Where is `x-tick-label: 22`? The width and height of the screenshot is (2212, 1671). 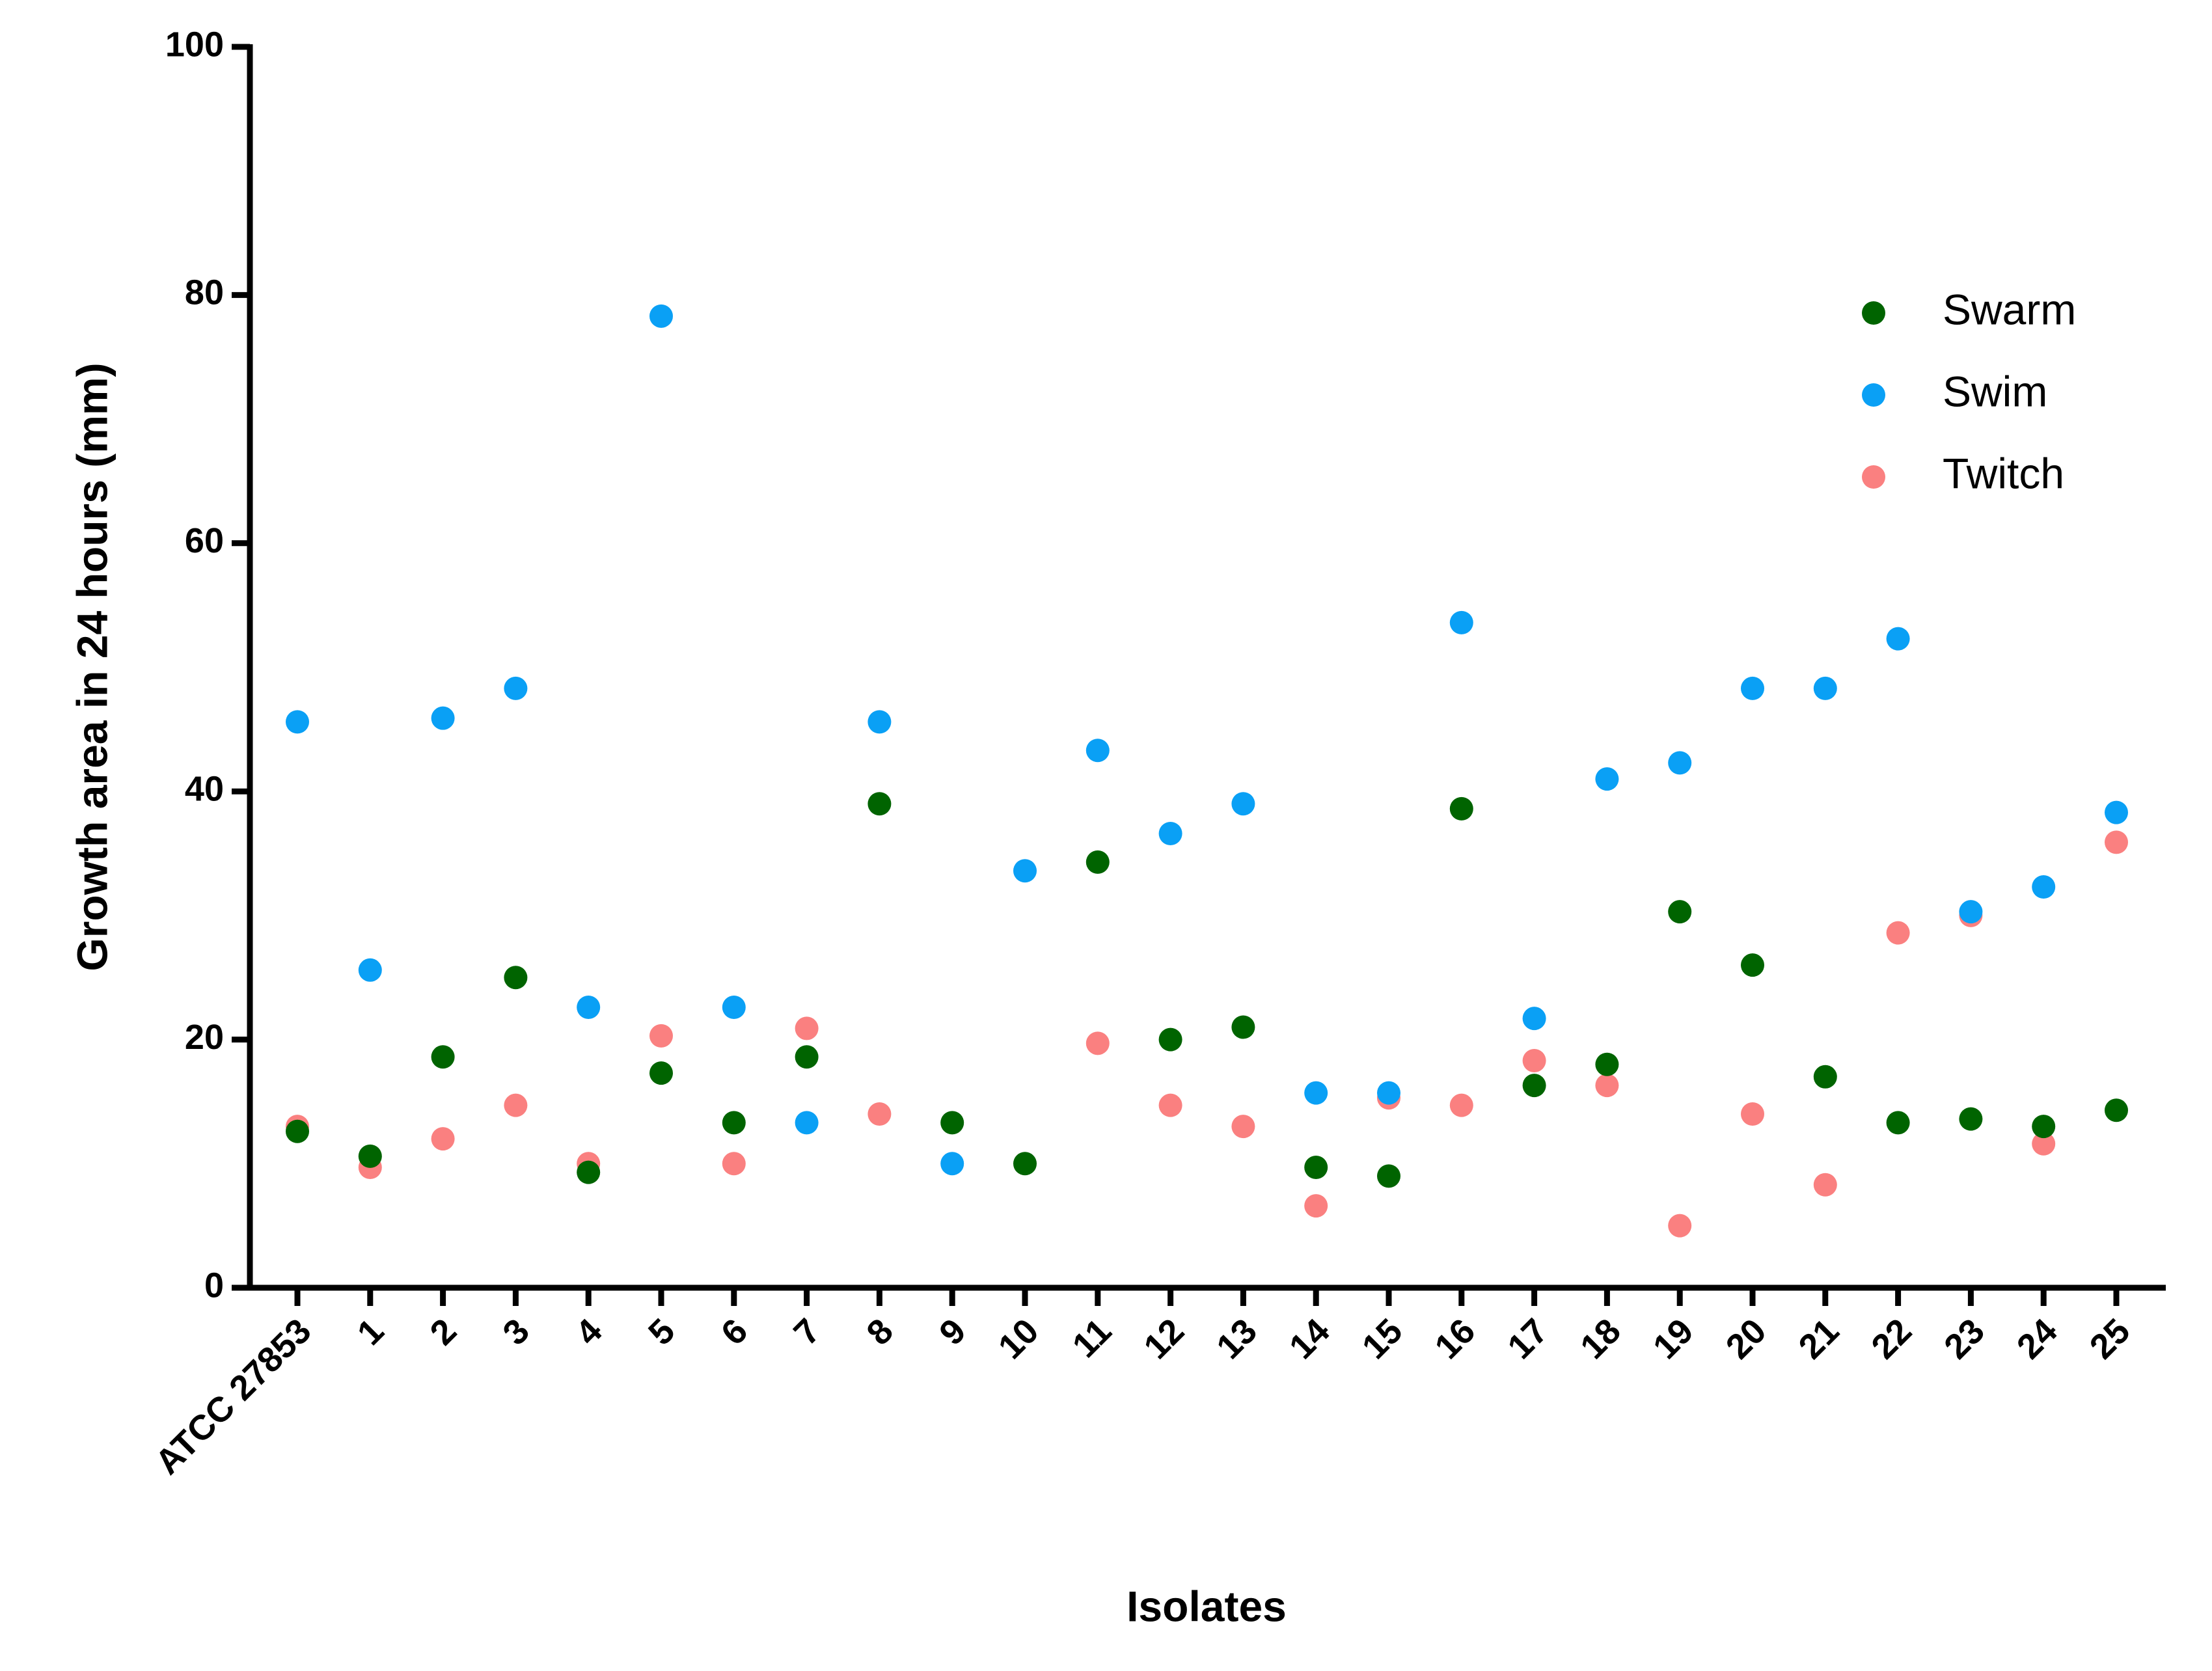 x-tick-label: 22 is located at coordinates (1892, 1338).